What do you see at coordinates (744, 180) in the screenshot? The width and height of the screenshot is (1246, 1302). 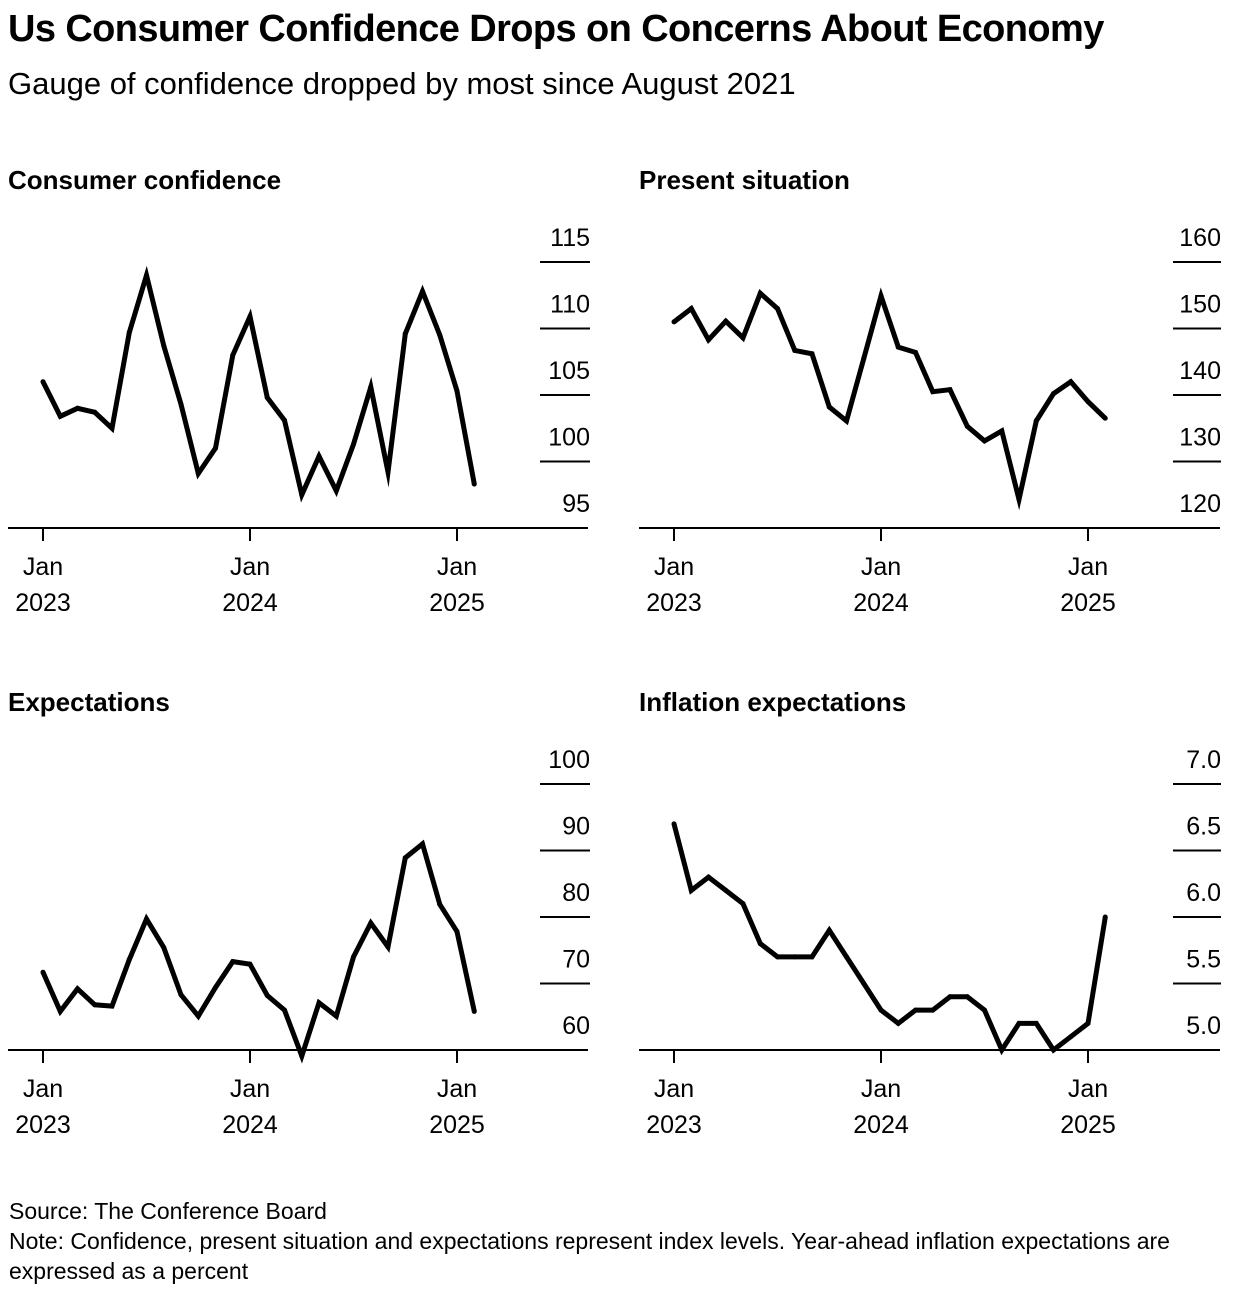 I see `chart-title-present-situation: Present situation` at bounding box center [744, 180].